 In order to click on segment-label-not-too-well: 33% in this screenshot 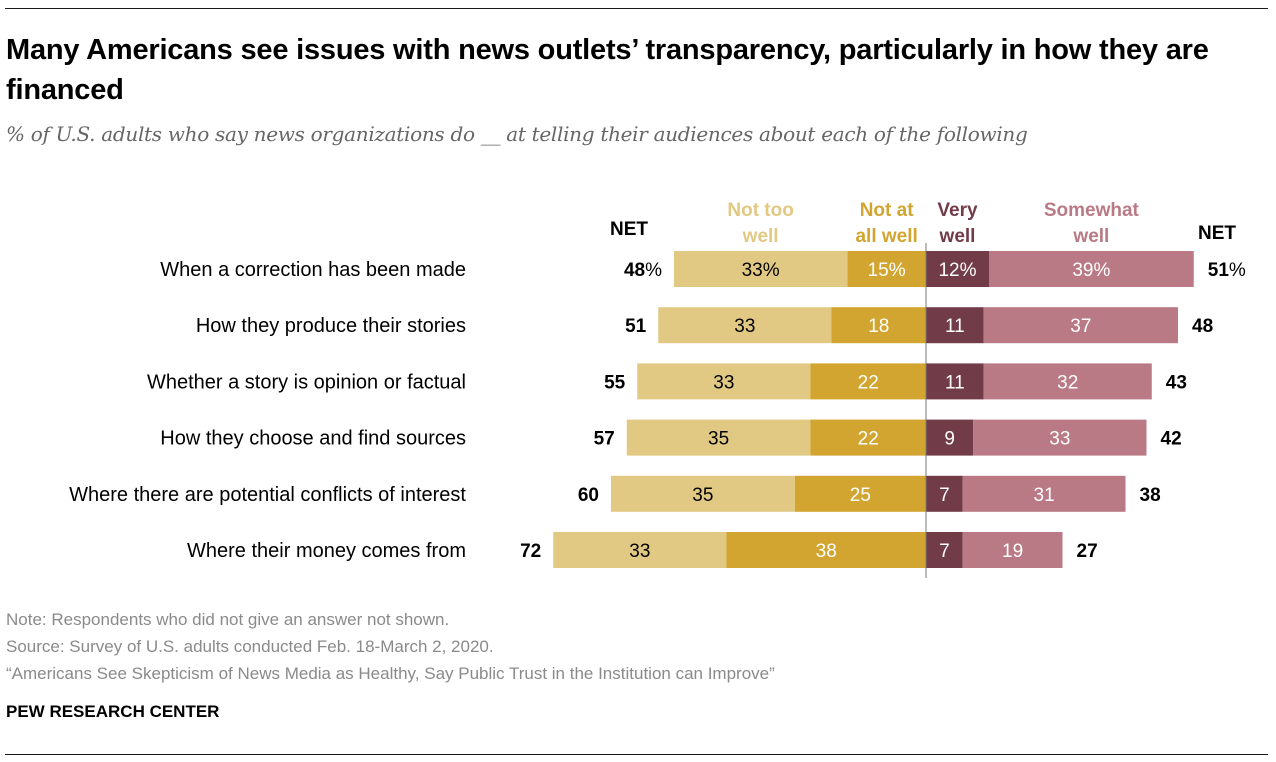, I will do `click(761, 270)`.